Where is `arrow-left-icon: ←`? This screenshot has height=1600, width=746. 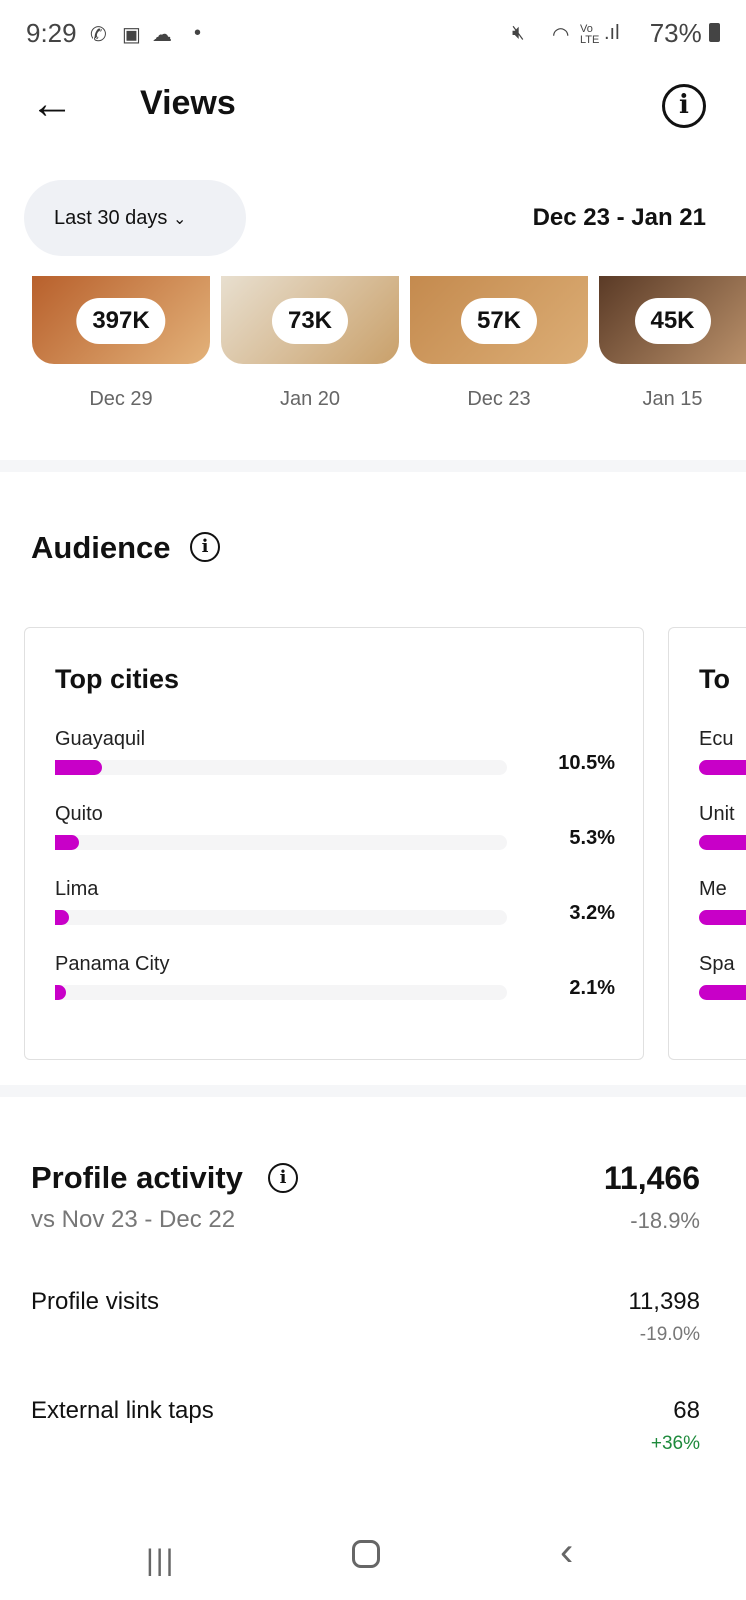
arrow-left-icon: ← is located at coordinates (52, 103).